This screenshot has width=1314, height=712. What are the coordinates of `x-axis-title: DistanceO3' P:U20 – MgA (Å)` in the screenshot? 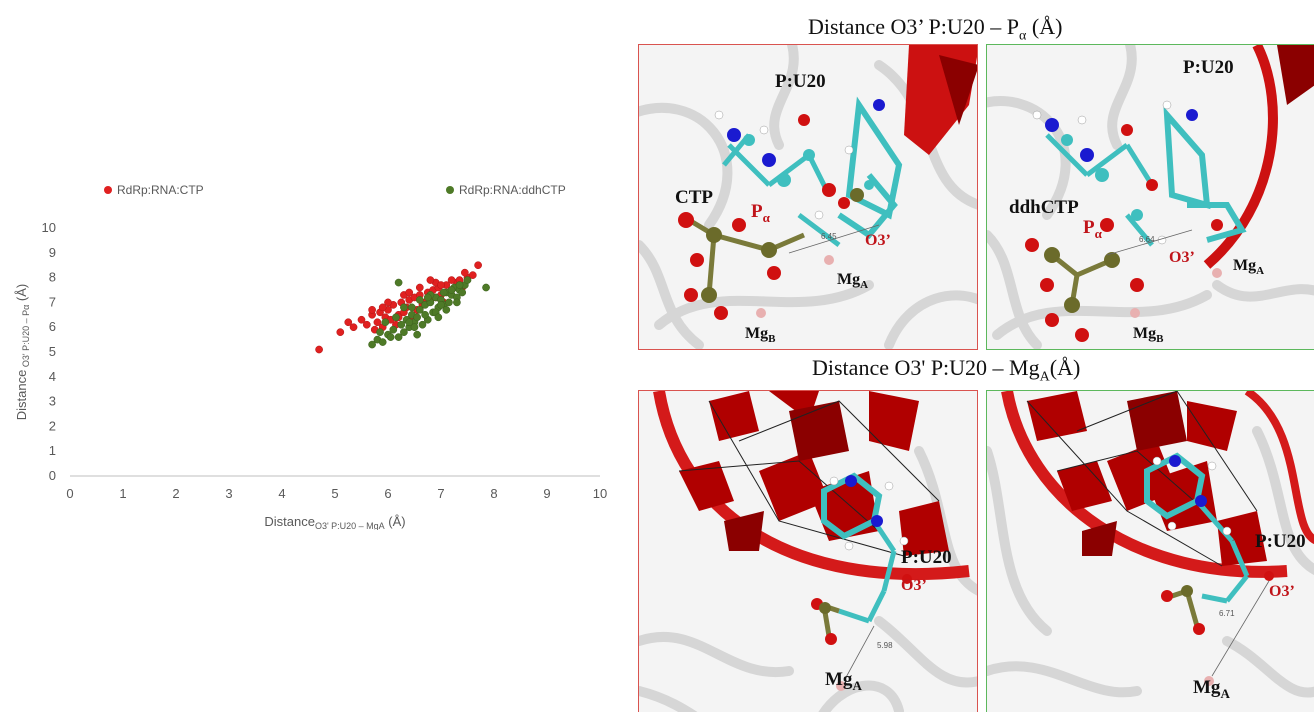 It's located at (334, 522).